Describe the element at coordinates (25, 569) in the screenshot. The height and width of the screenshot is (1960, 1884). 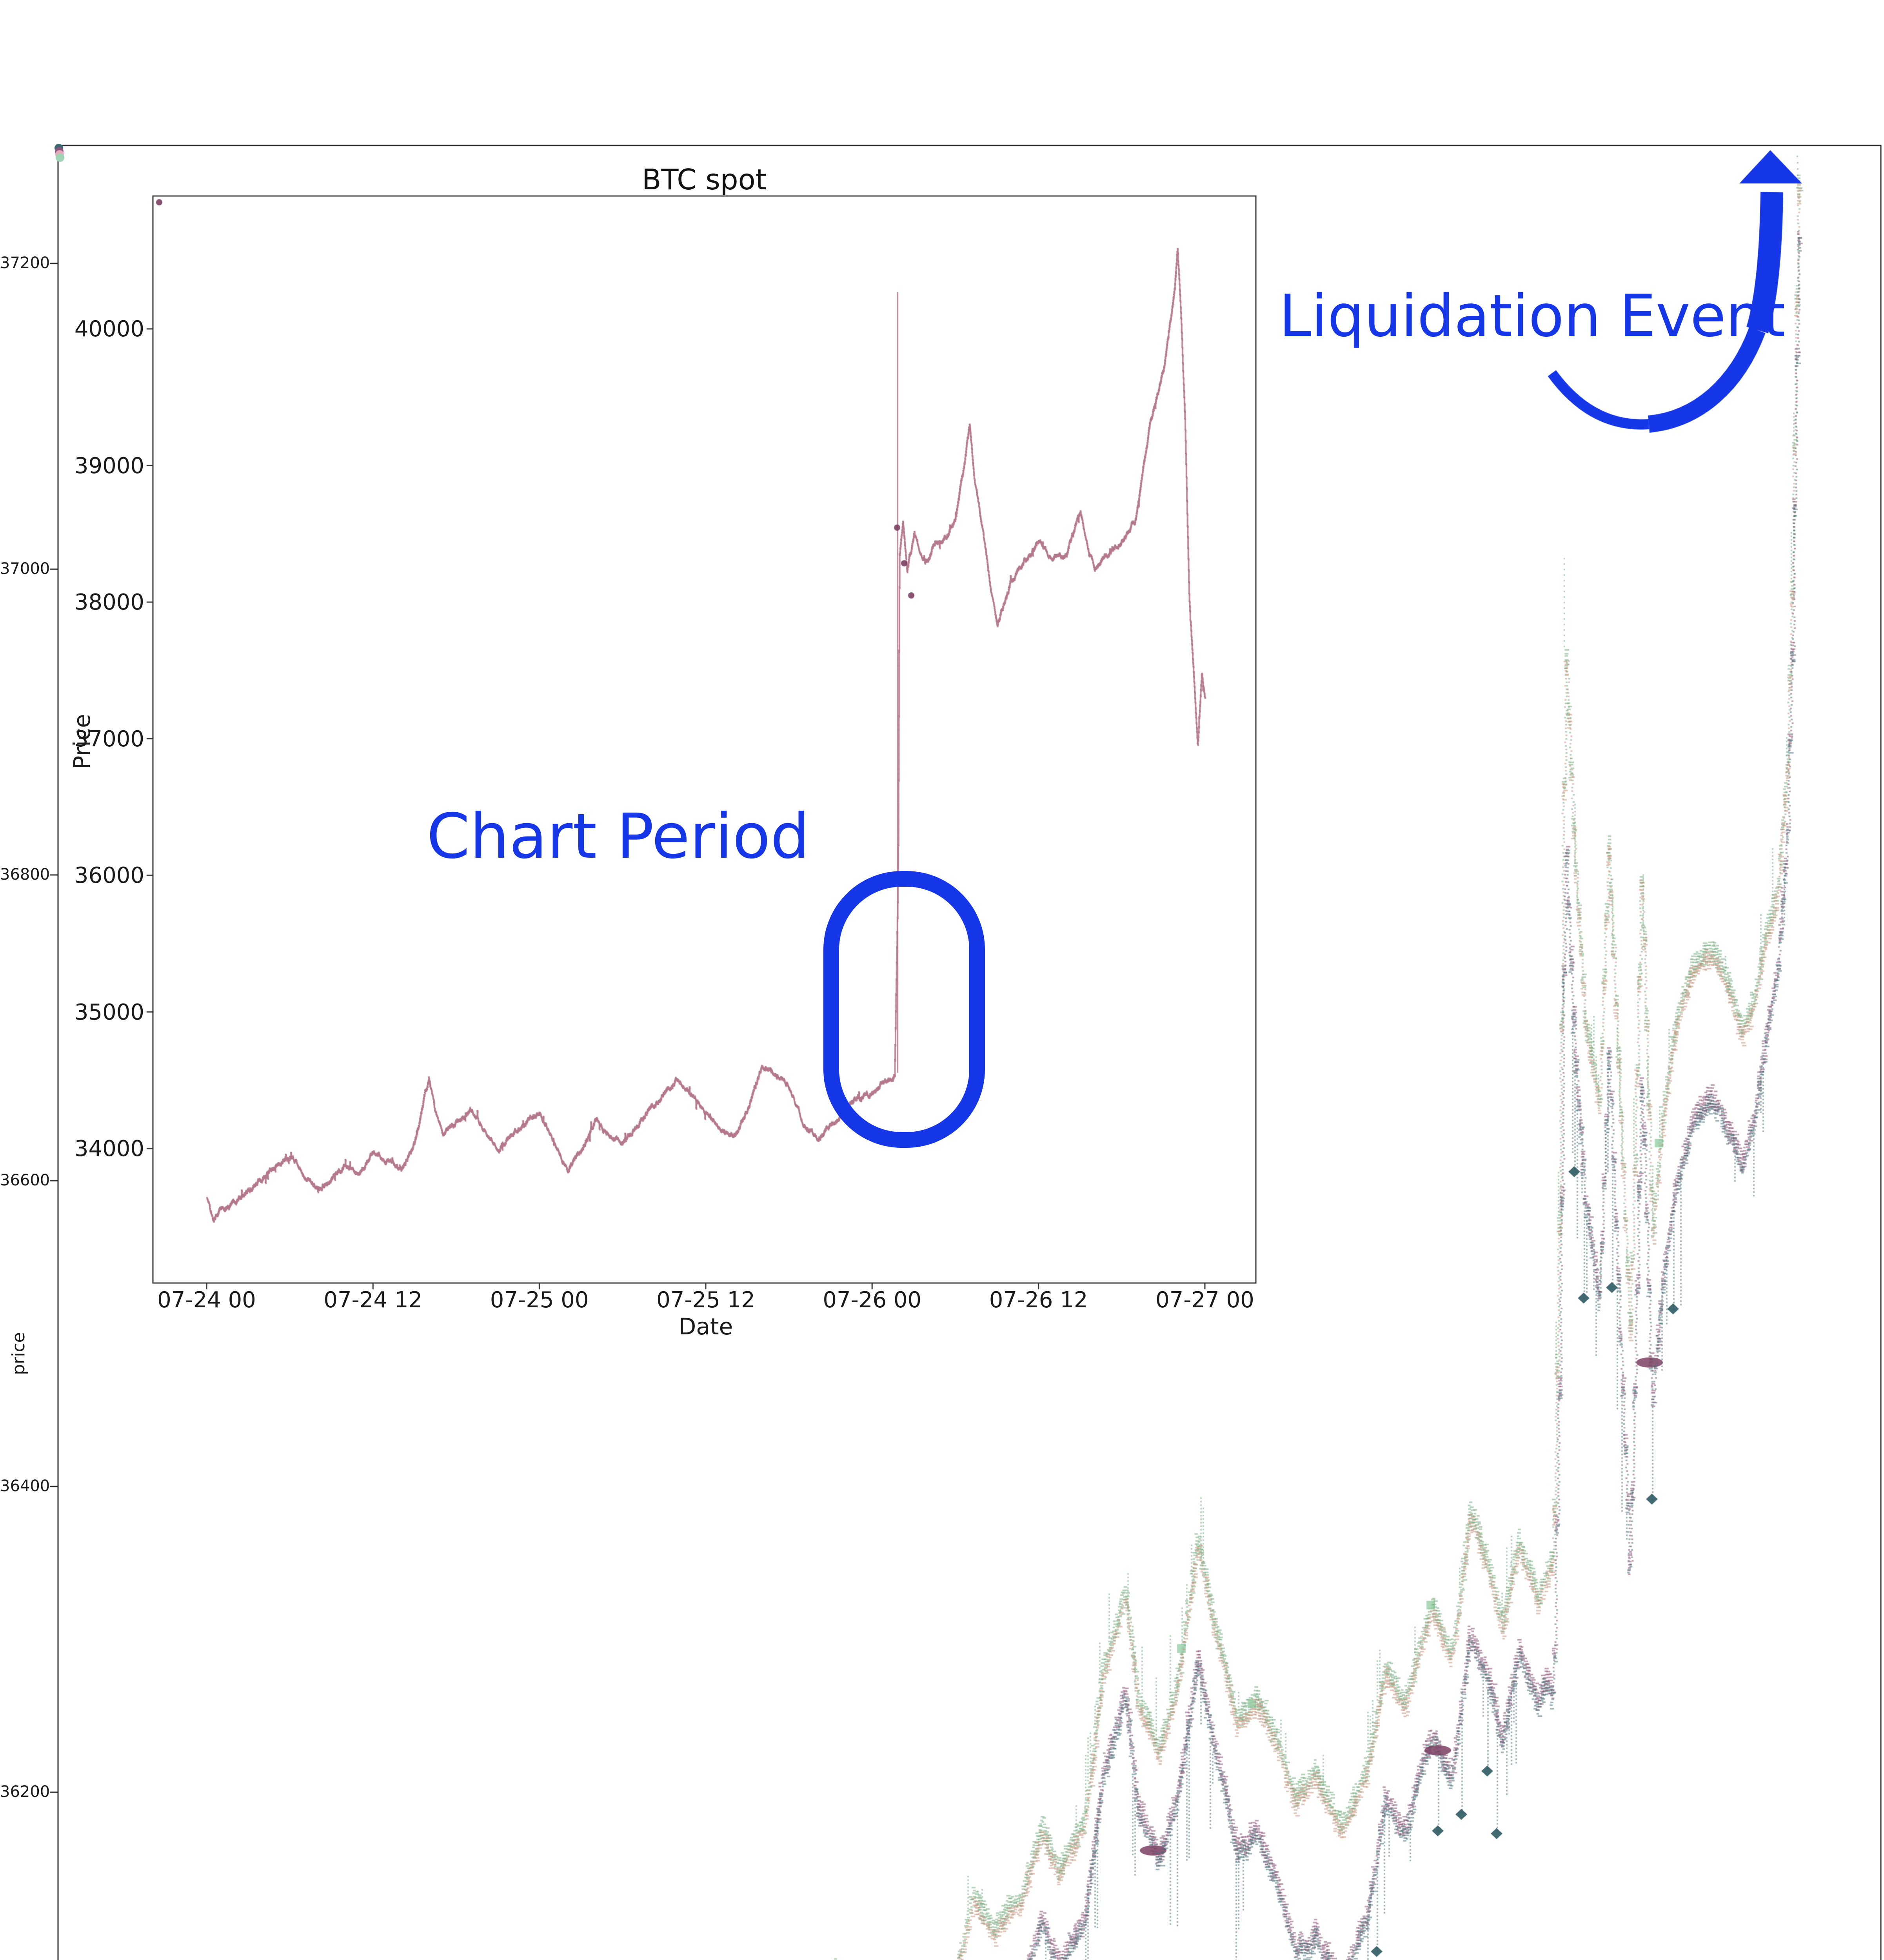
I see `main-y-tick-label: 37000` at that location.